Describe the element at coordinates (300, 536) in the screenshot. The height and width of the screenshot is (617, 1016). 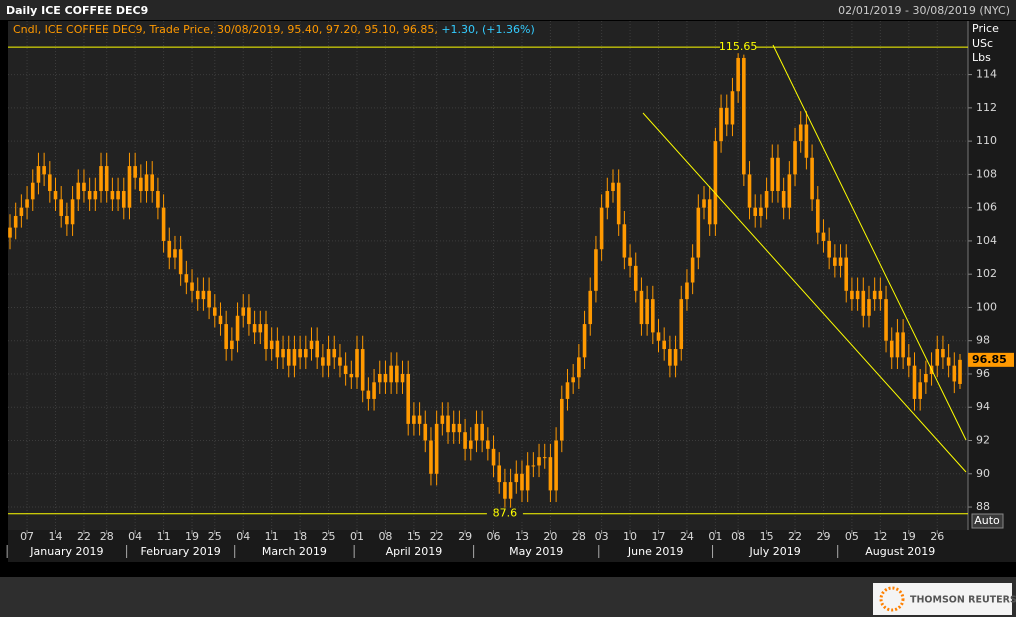
I see `x-tick-label: 18` at that location.